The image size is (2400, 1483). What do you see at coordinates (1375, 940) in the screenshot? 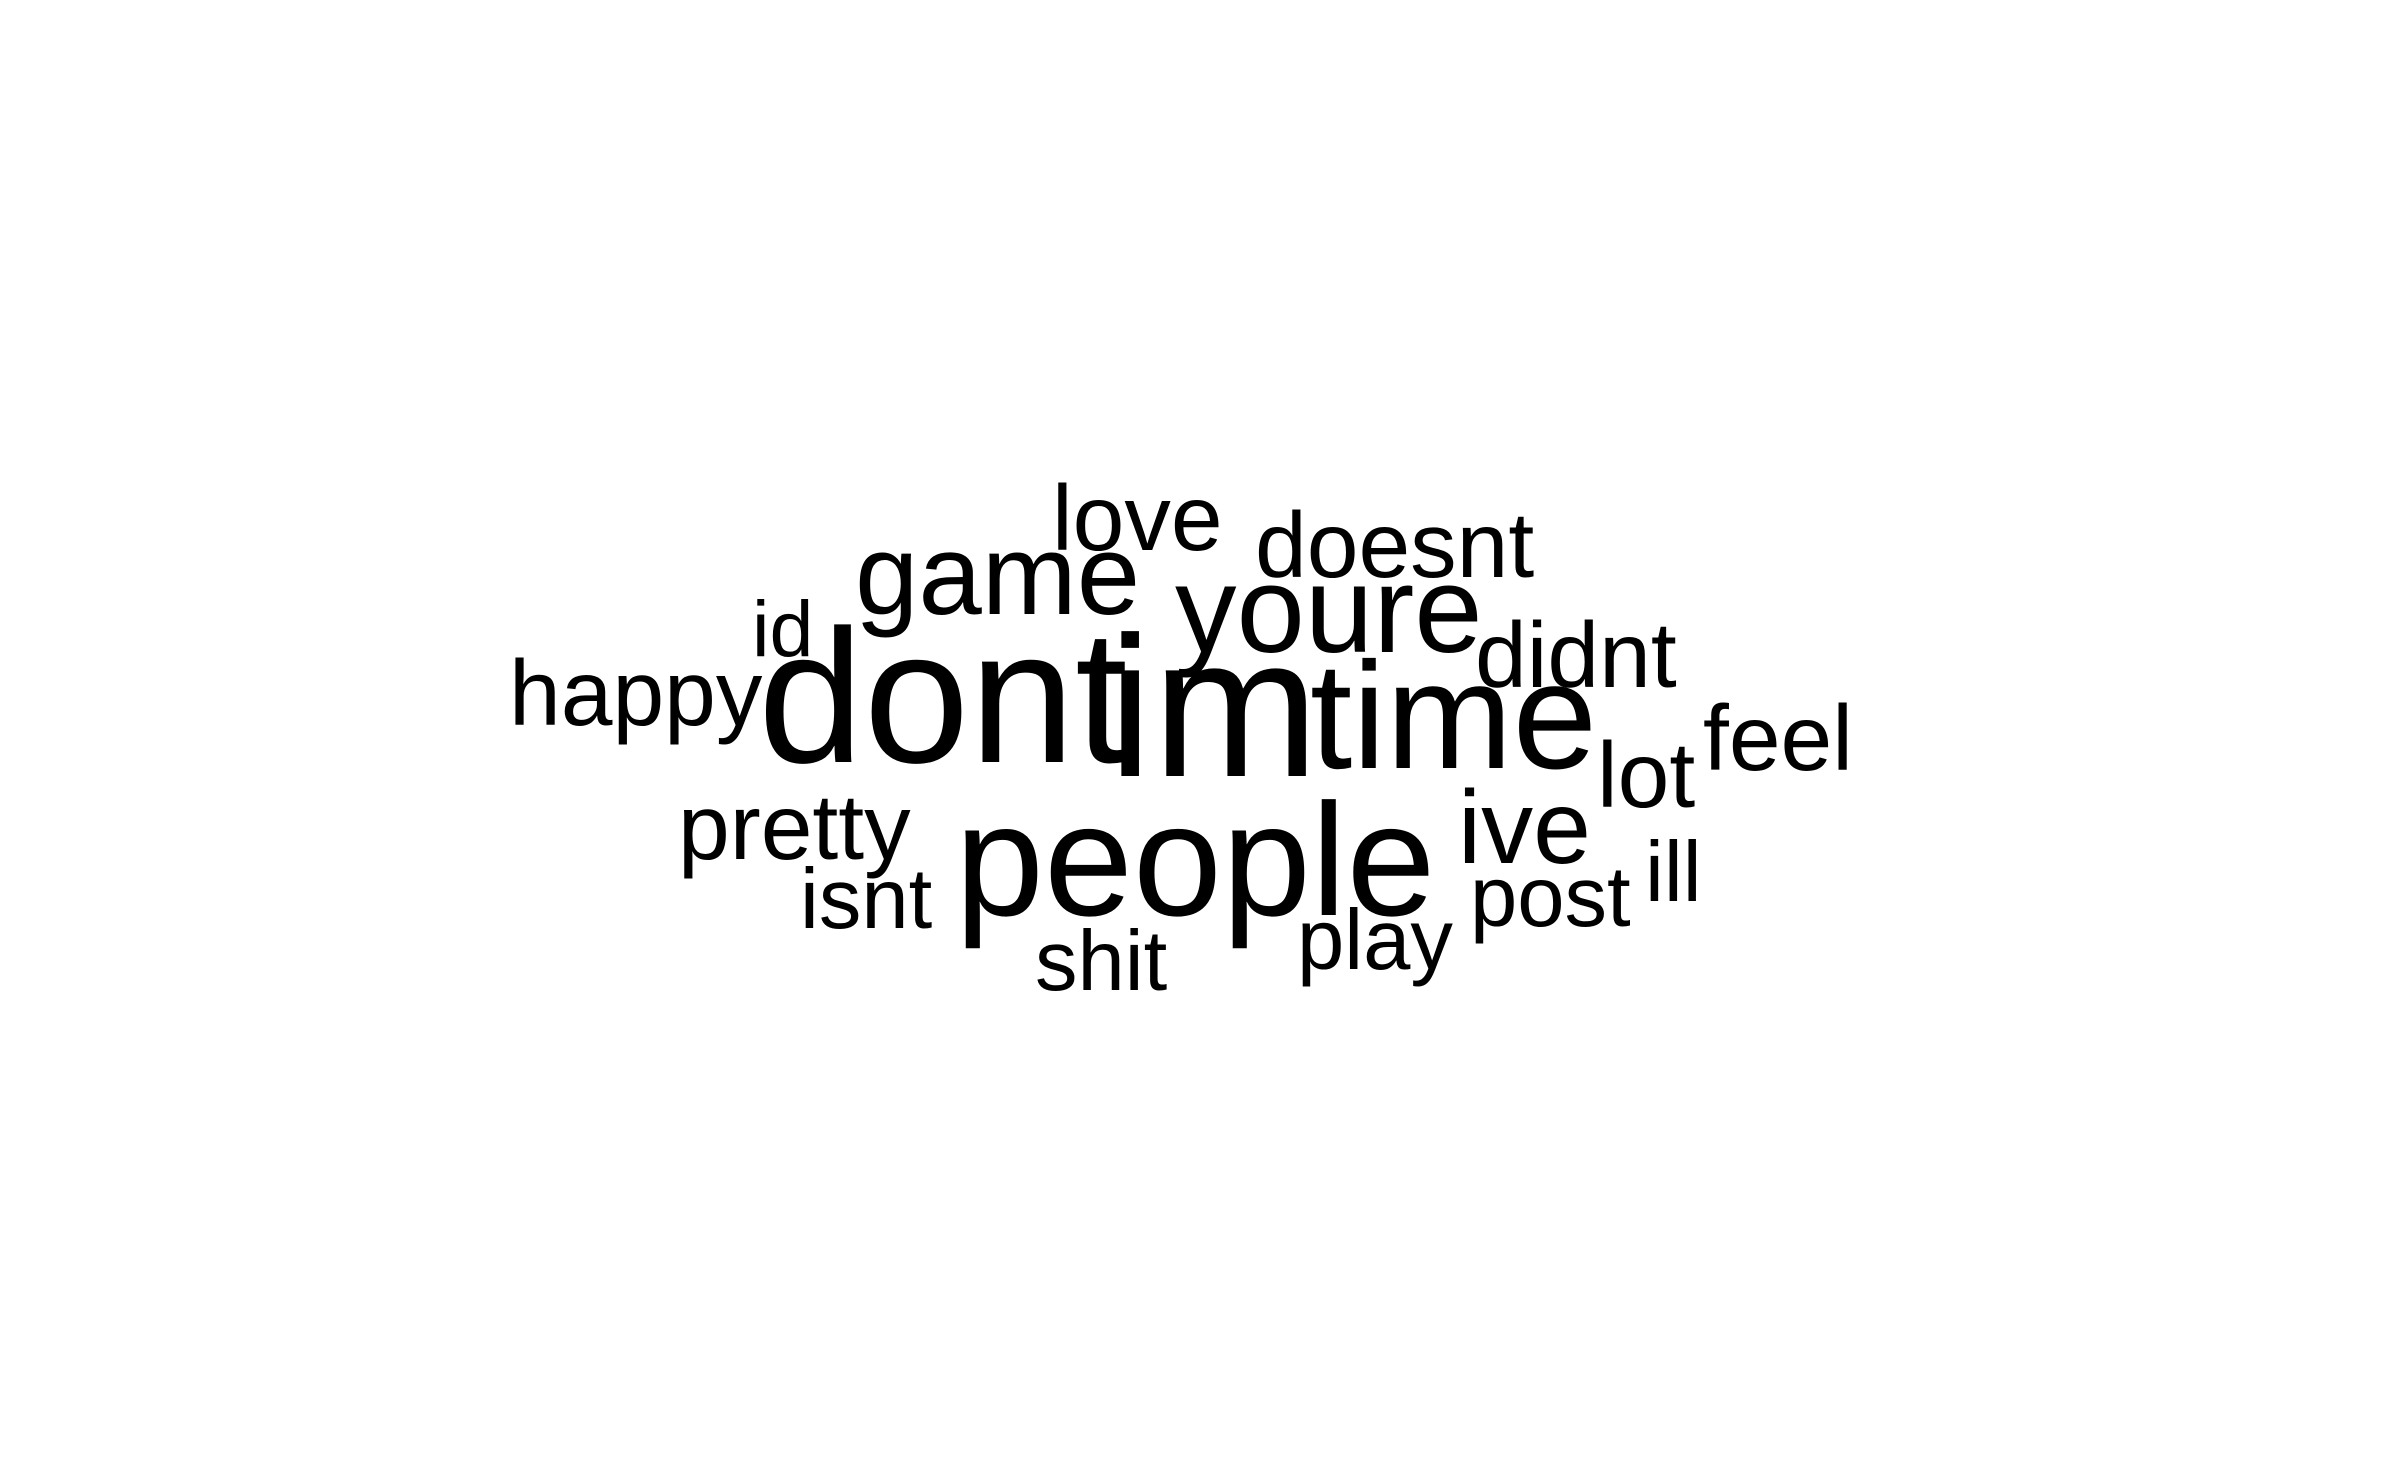
I see `word-play: play` at bounding box center [1375, 940].